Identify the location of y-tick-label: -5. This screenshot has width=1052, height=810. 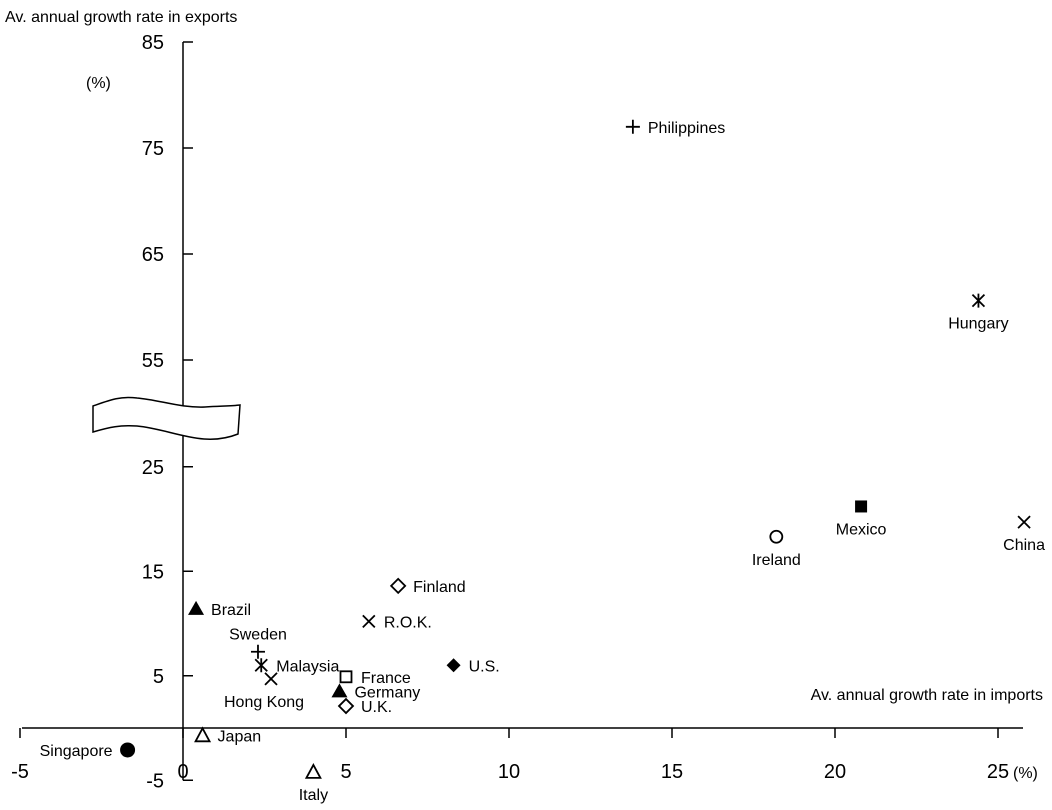
(155, 781).